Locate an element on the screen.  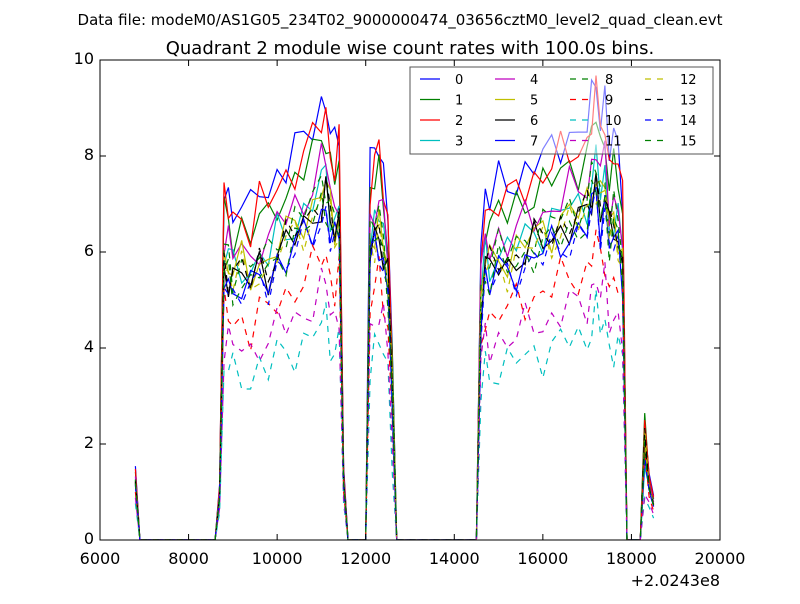
legend-label-8: 8 is located at coordinates (609, 80).